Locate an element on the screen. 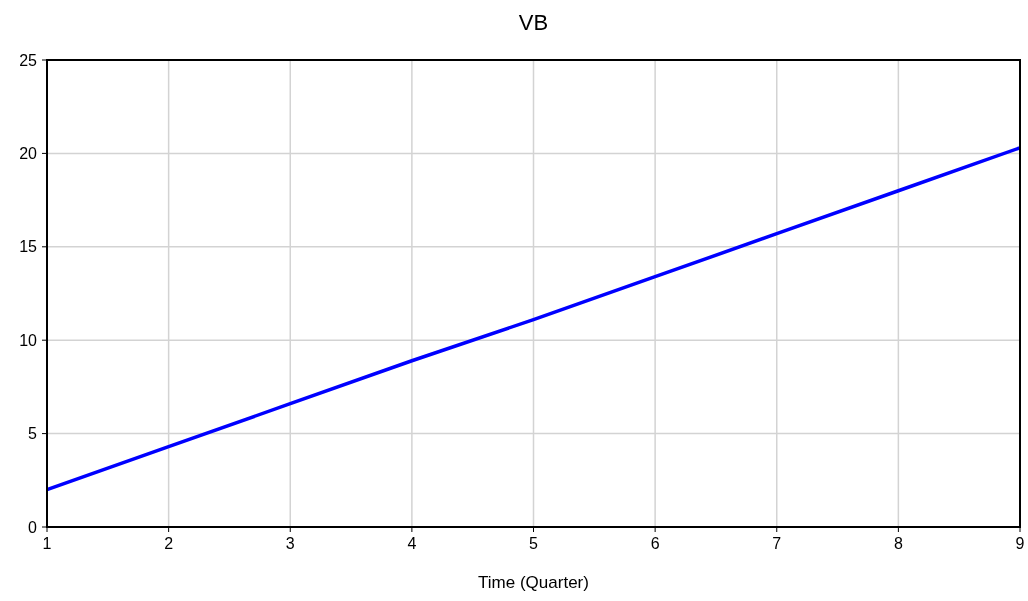 The height and width of the screenshot is (601, 1028). x-tick-label: 6 is located at coordinates (655, 543).